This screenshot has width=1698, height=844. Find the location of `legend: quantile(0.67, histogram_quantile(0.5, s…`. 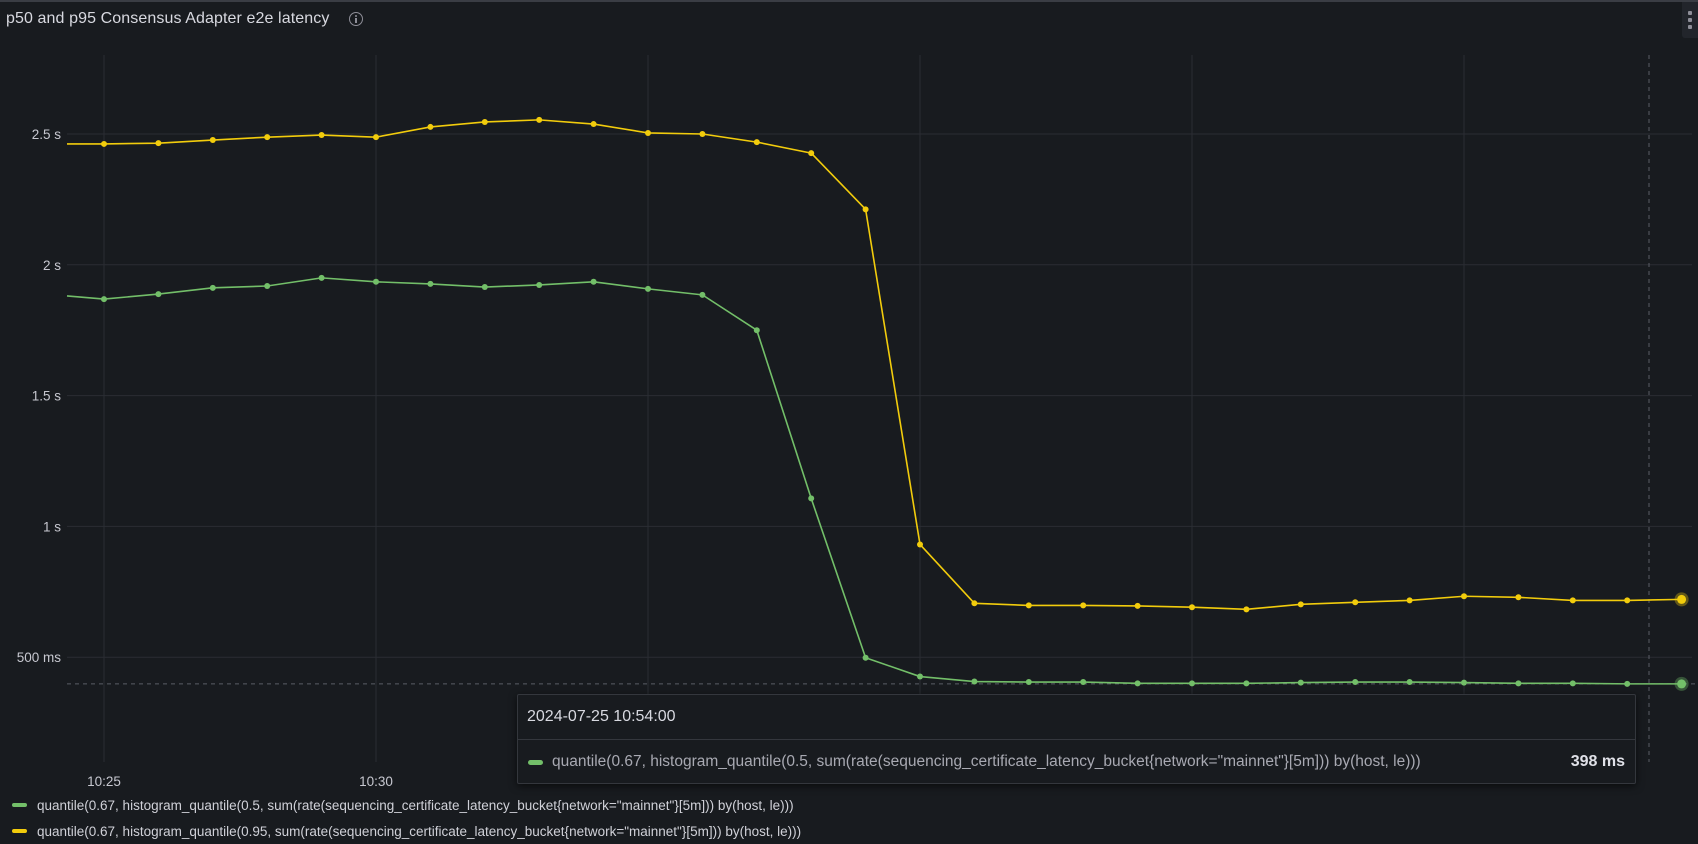

legend: quantile(0.67, histogram_quantile(0.5, s… is located at coordinates (406, 818).